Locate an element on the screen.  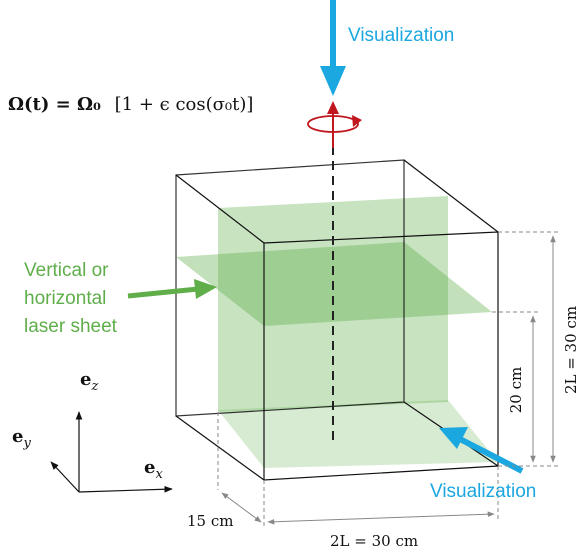
top-visualization-arrow is located at coordinates (333, 48).